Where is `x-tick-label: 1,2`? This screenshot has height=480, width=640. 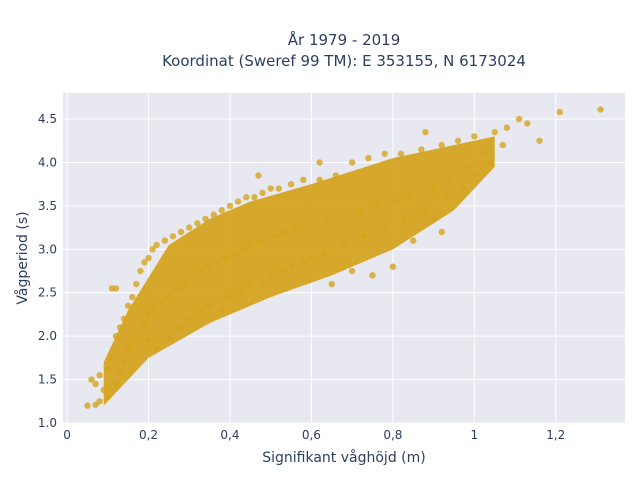 x-tick-label: 1,2 is located at coordinates (555, 435).